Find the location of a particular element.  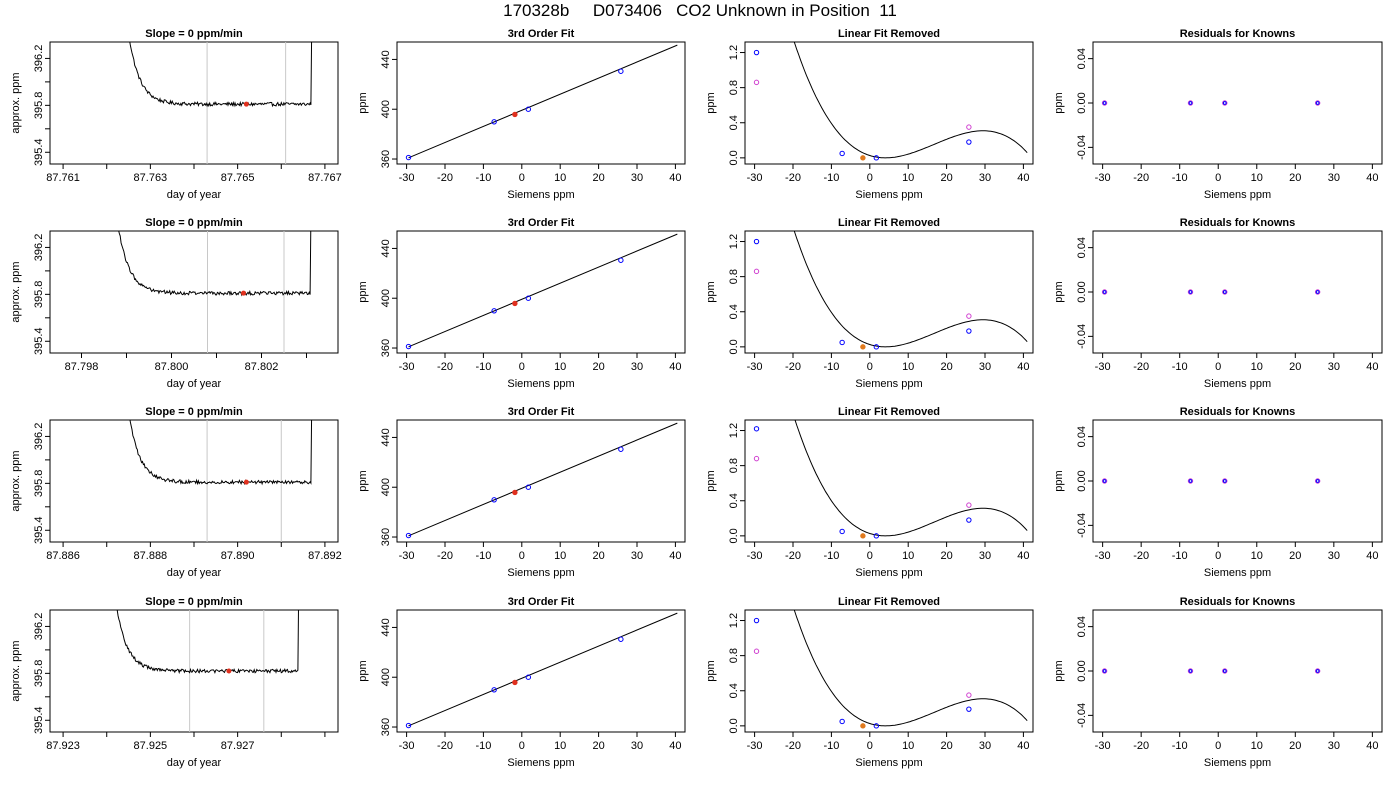

y-tick-label: 395.8 is located at coordinates (39, 106).